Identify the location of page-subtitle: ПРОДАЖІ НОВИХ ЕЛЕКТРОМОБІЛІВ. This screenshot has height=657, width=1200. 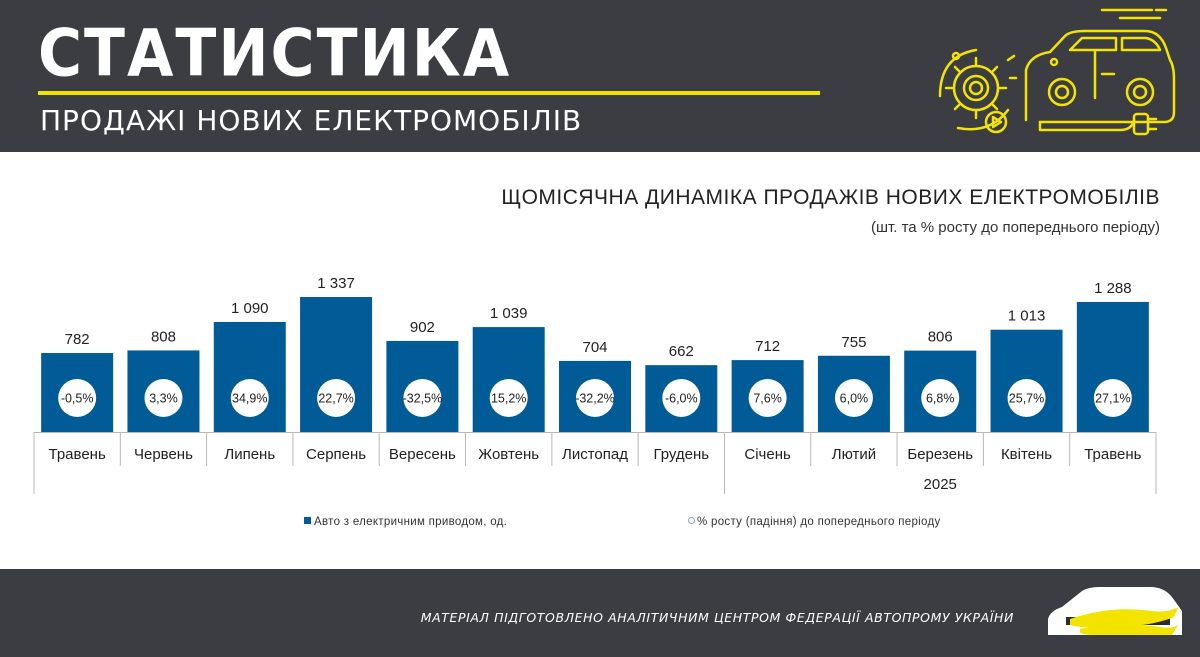
(311, 120).